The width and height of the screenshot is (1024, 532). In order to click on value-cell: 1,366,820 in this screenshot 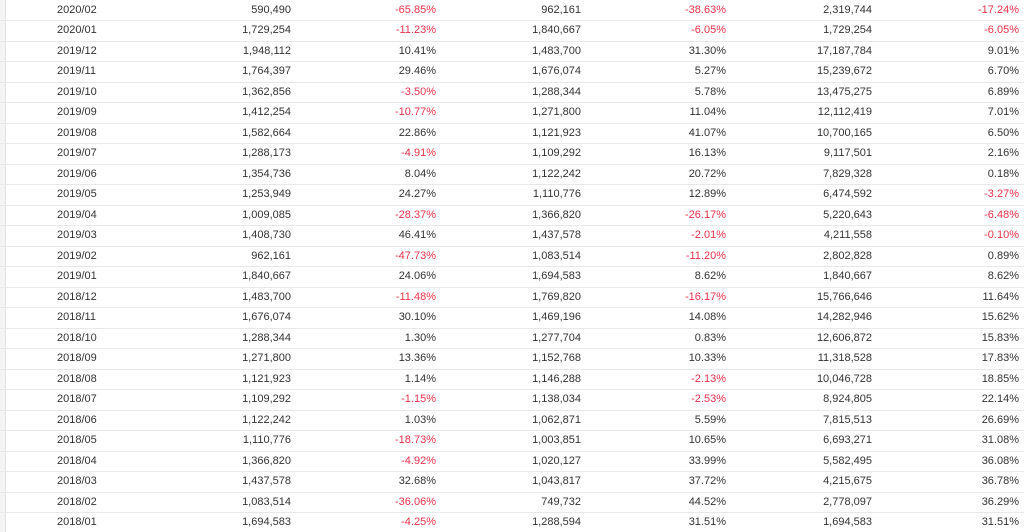, I will do `click(266, 460)`.